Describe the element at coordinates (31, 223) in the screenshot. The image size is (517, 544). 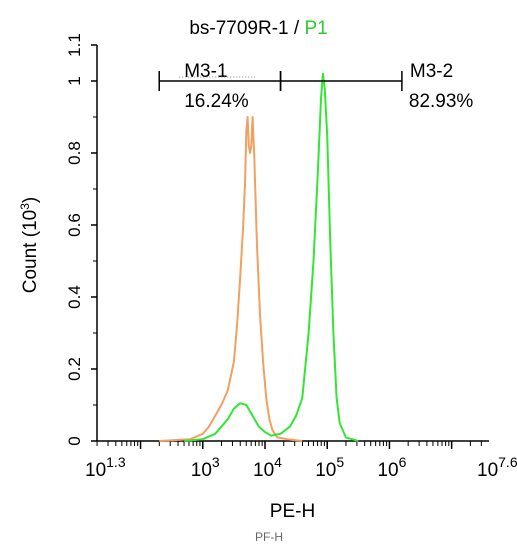
I see `y-axis-label-exp-prefix: (10` at that location.